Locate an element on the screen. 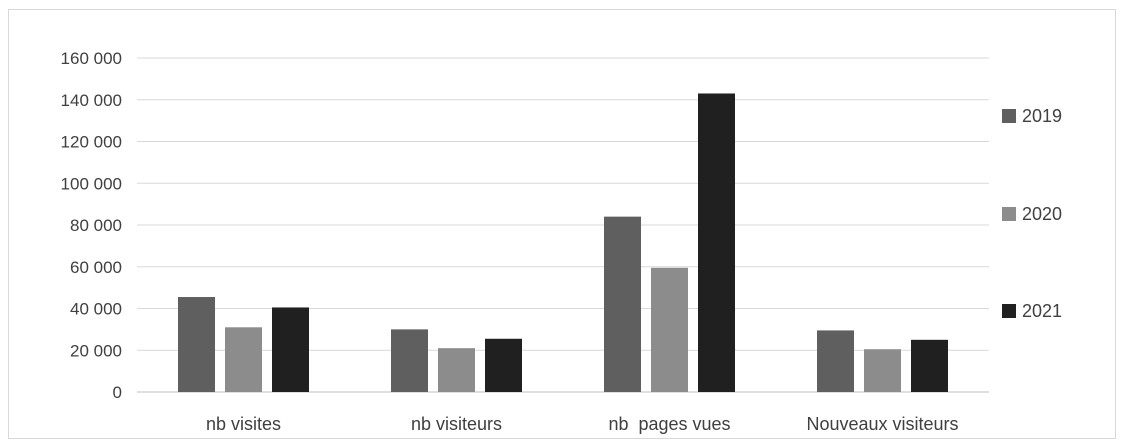  x-category-label: nb visiteurs is located at coordinates (456, 424).